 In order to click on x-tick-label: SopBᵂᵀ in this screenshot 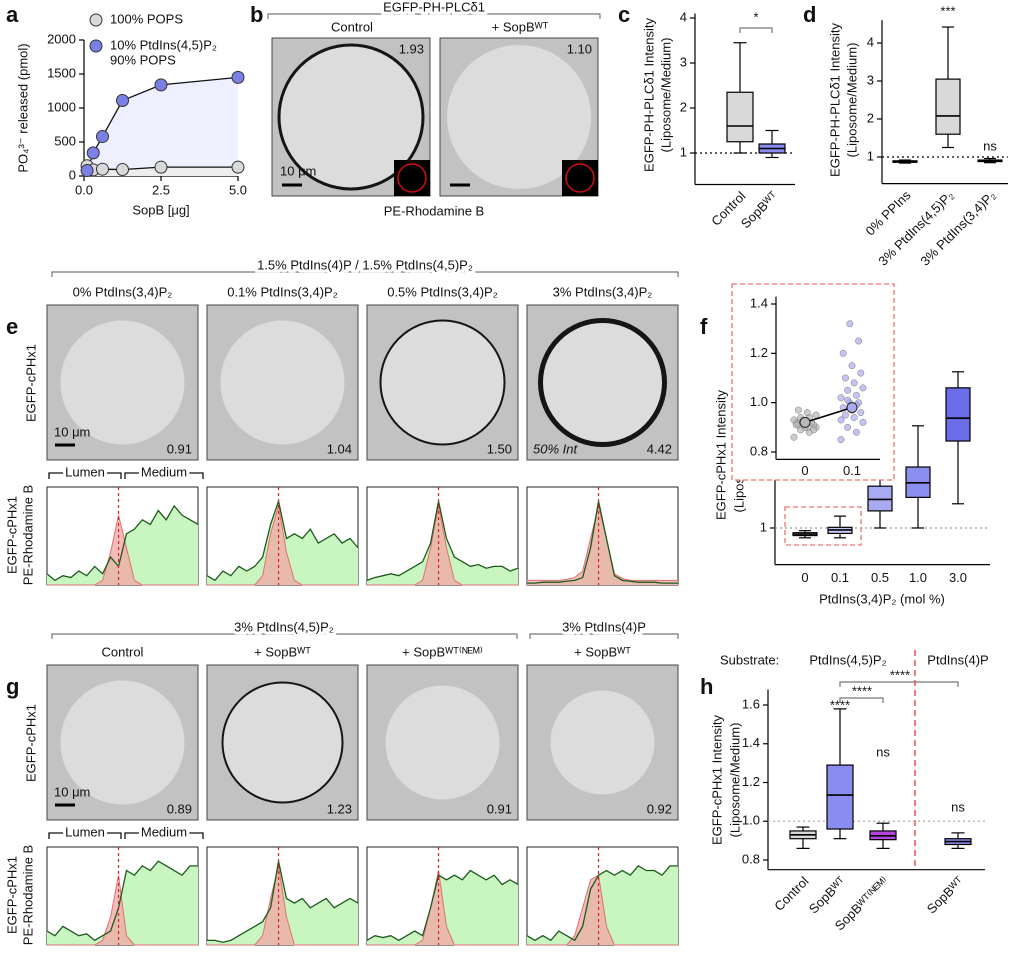, I will do `click(945, 894)`.